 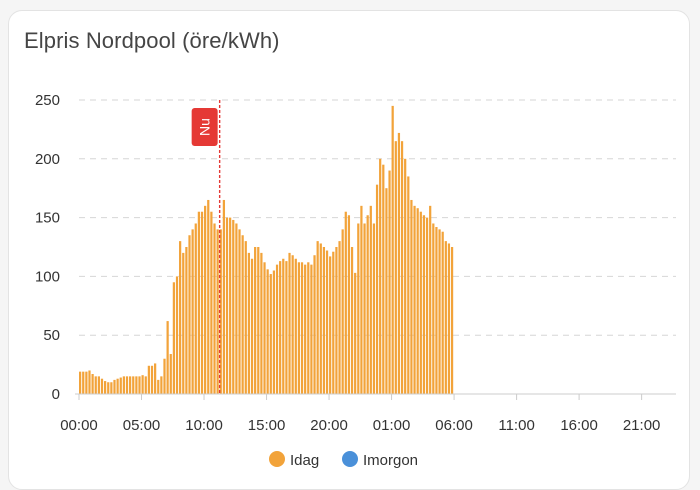 What do you see at coordinates (205, 127) in the screenshot?
I see `now-marker-label: Nu` at bounding box center [205, 127].